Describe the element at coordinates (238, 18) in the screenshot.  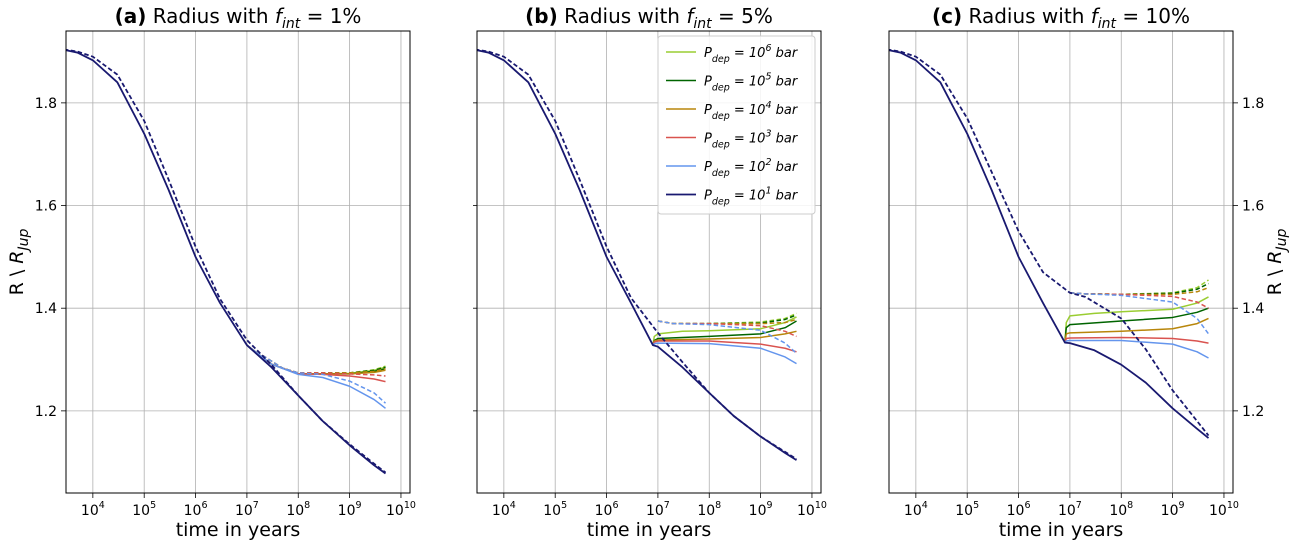
I see `chart-title: (a) Radius with fint = 1%` at that location.